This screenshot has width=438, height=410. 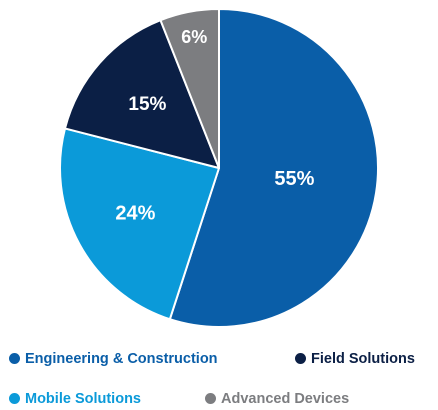 I want to click on legend-item-advanced-devices: Advanced Devices, so click(x=277, y=399).